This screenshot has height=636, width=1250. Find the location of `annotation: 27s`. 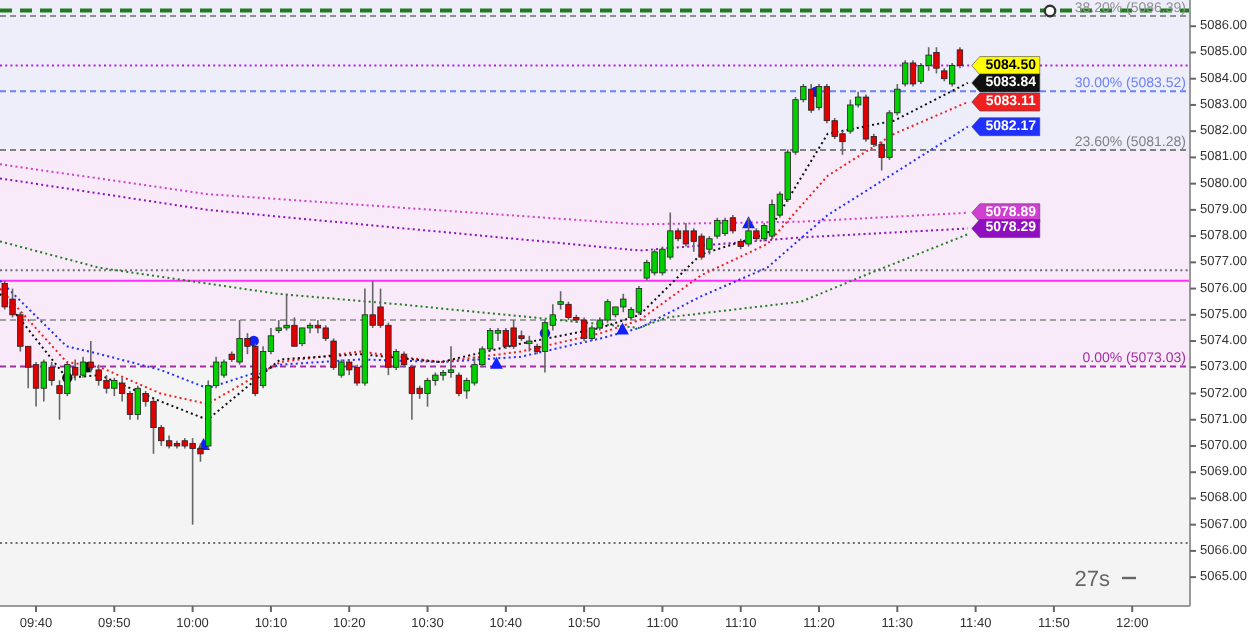

annotation: 27s is located at coordinates (1092, 580).